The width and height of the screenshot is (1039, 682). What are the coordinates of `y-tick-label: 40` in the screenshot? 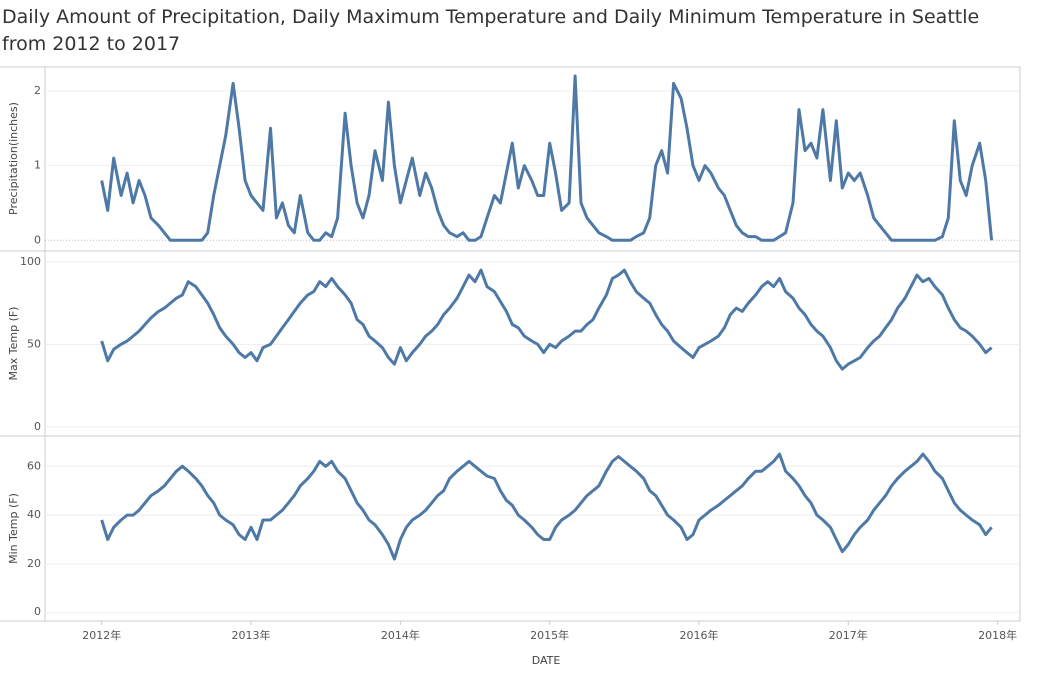 It's located at (34, 514).